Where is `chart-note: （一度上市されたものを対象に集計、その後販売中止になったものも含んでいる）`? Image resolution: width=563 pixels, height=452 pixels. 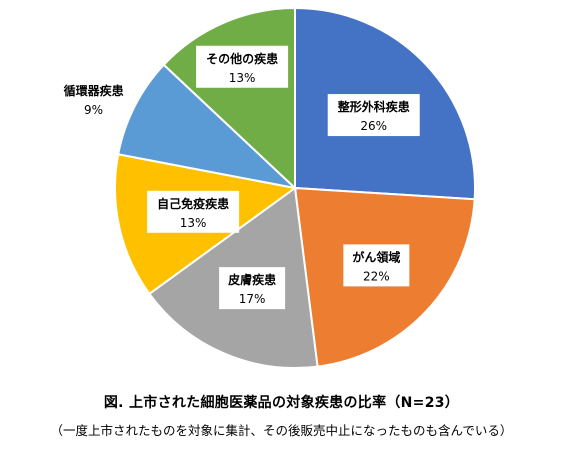
chart-note: （一度上市されたものを対象に集計、その後販売中止になったものも含んでいる） is located at coordinates (281, 430).